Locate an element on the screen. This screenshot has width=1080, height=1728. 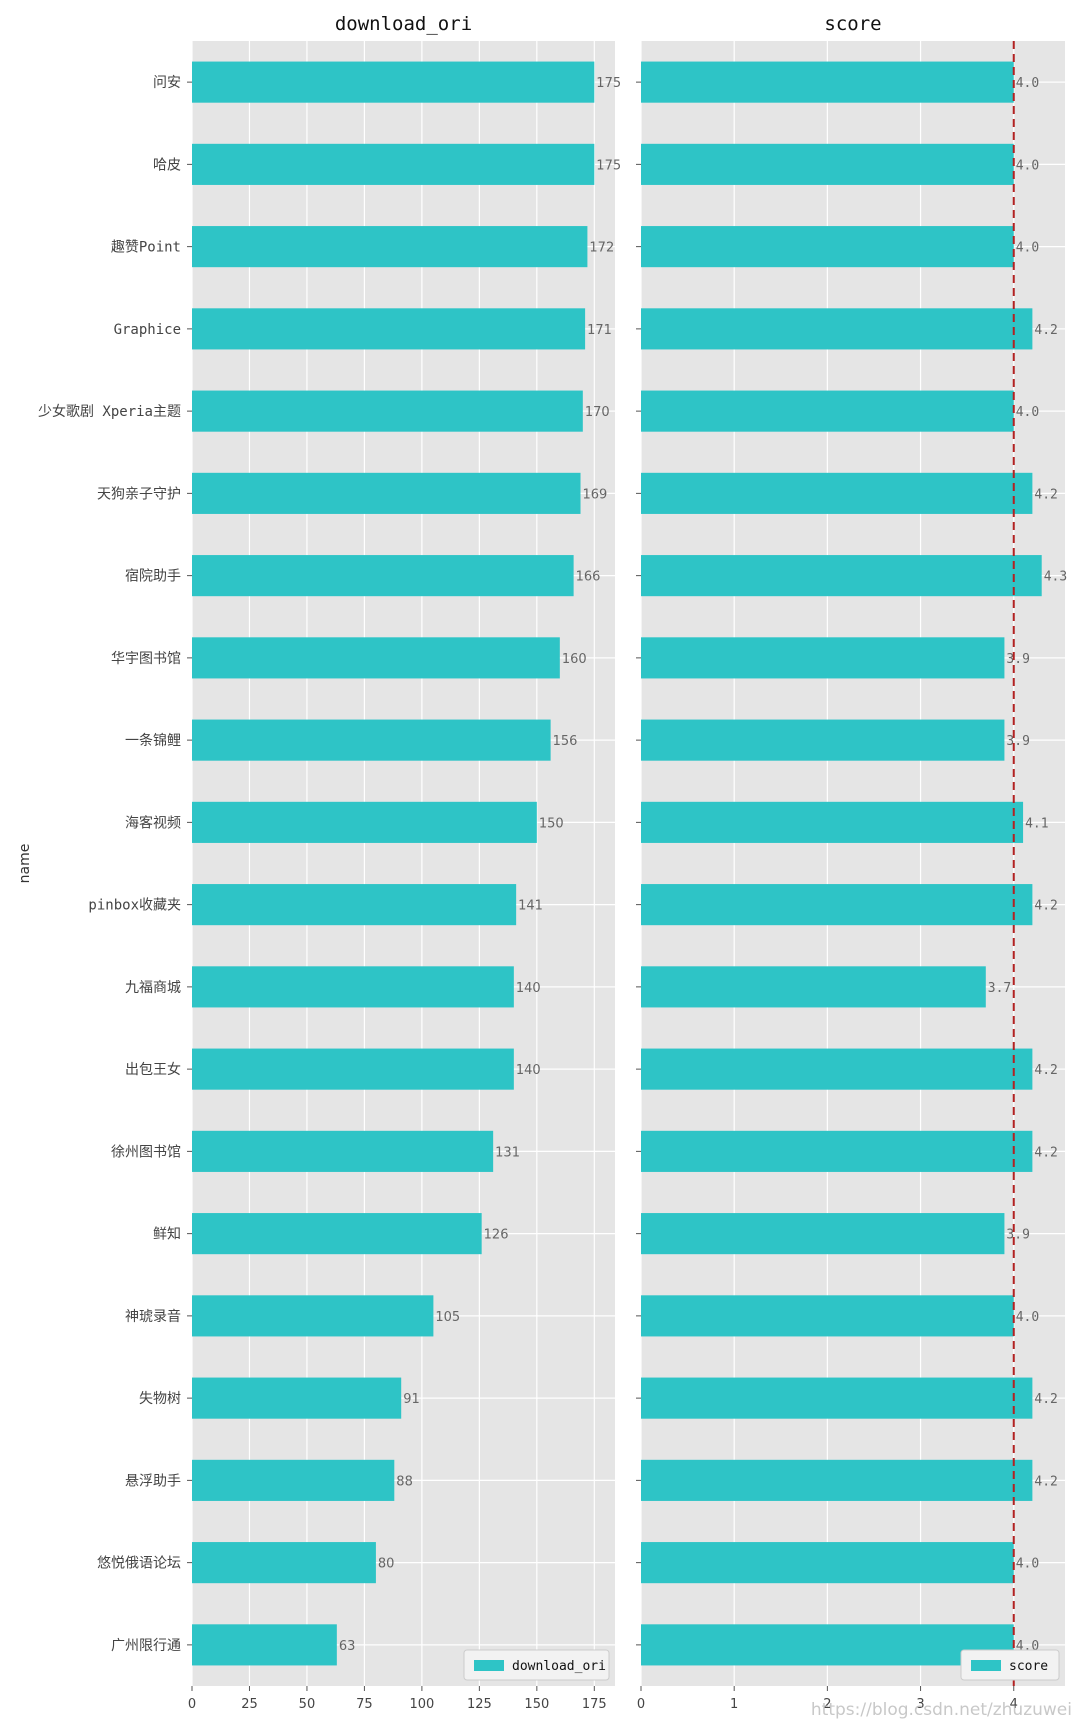
y-axis-label: name is located at coordinates (25, 864).